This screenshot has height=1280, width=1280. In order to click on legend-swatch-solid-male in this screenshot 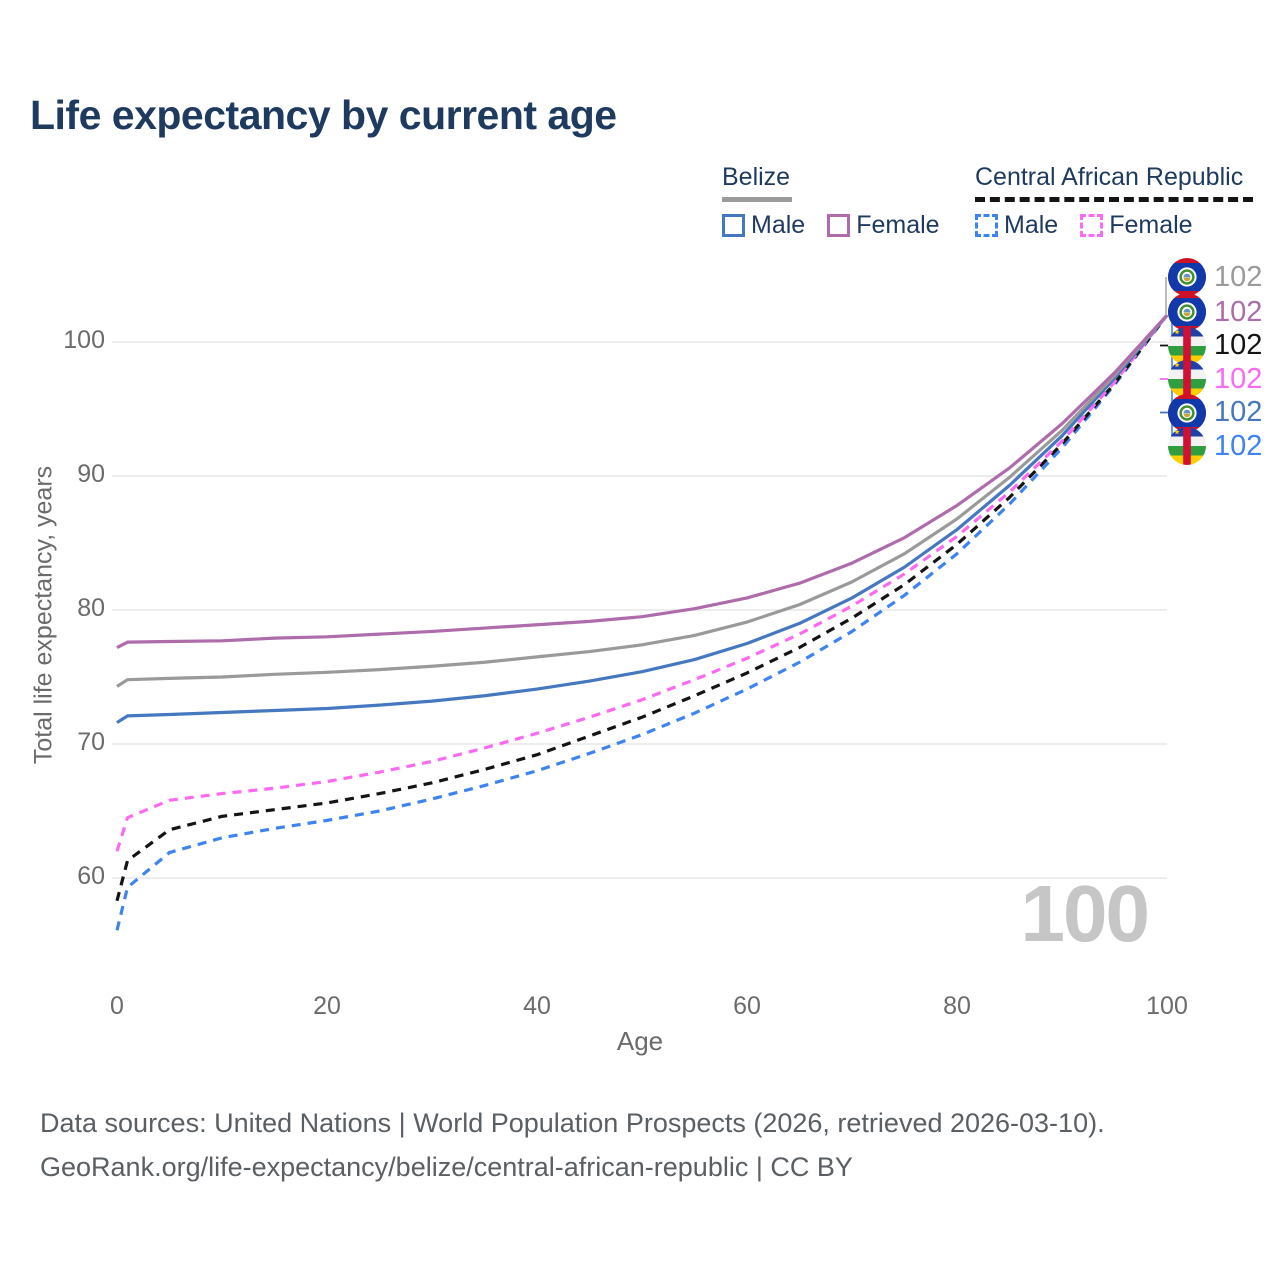, I will do `click(733, 225)`.